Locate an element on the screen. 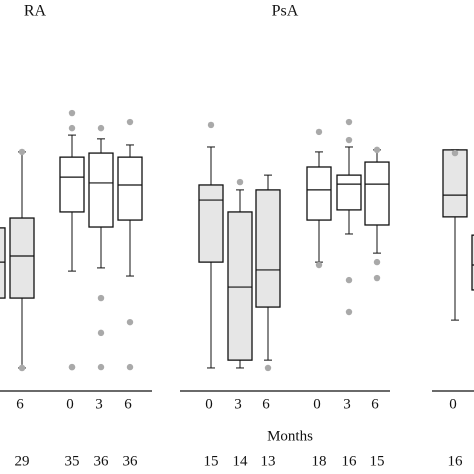 Image resolution: width=474 pixels, height=474 pixels. count-label: 13 is located at coordinates (268, 461).